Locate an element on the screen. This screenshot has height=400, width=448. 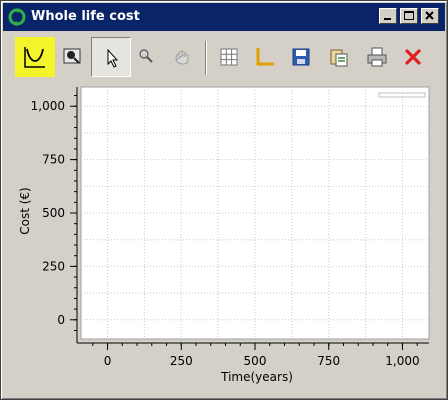
zoom-icon is located at coordinates (146, 56).